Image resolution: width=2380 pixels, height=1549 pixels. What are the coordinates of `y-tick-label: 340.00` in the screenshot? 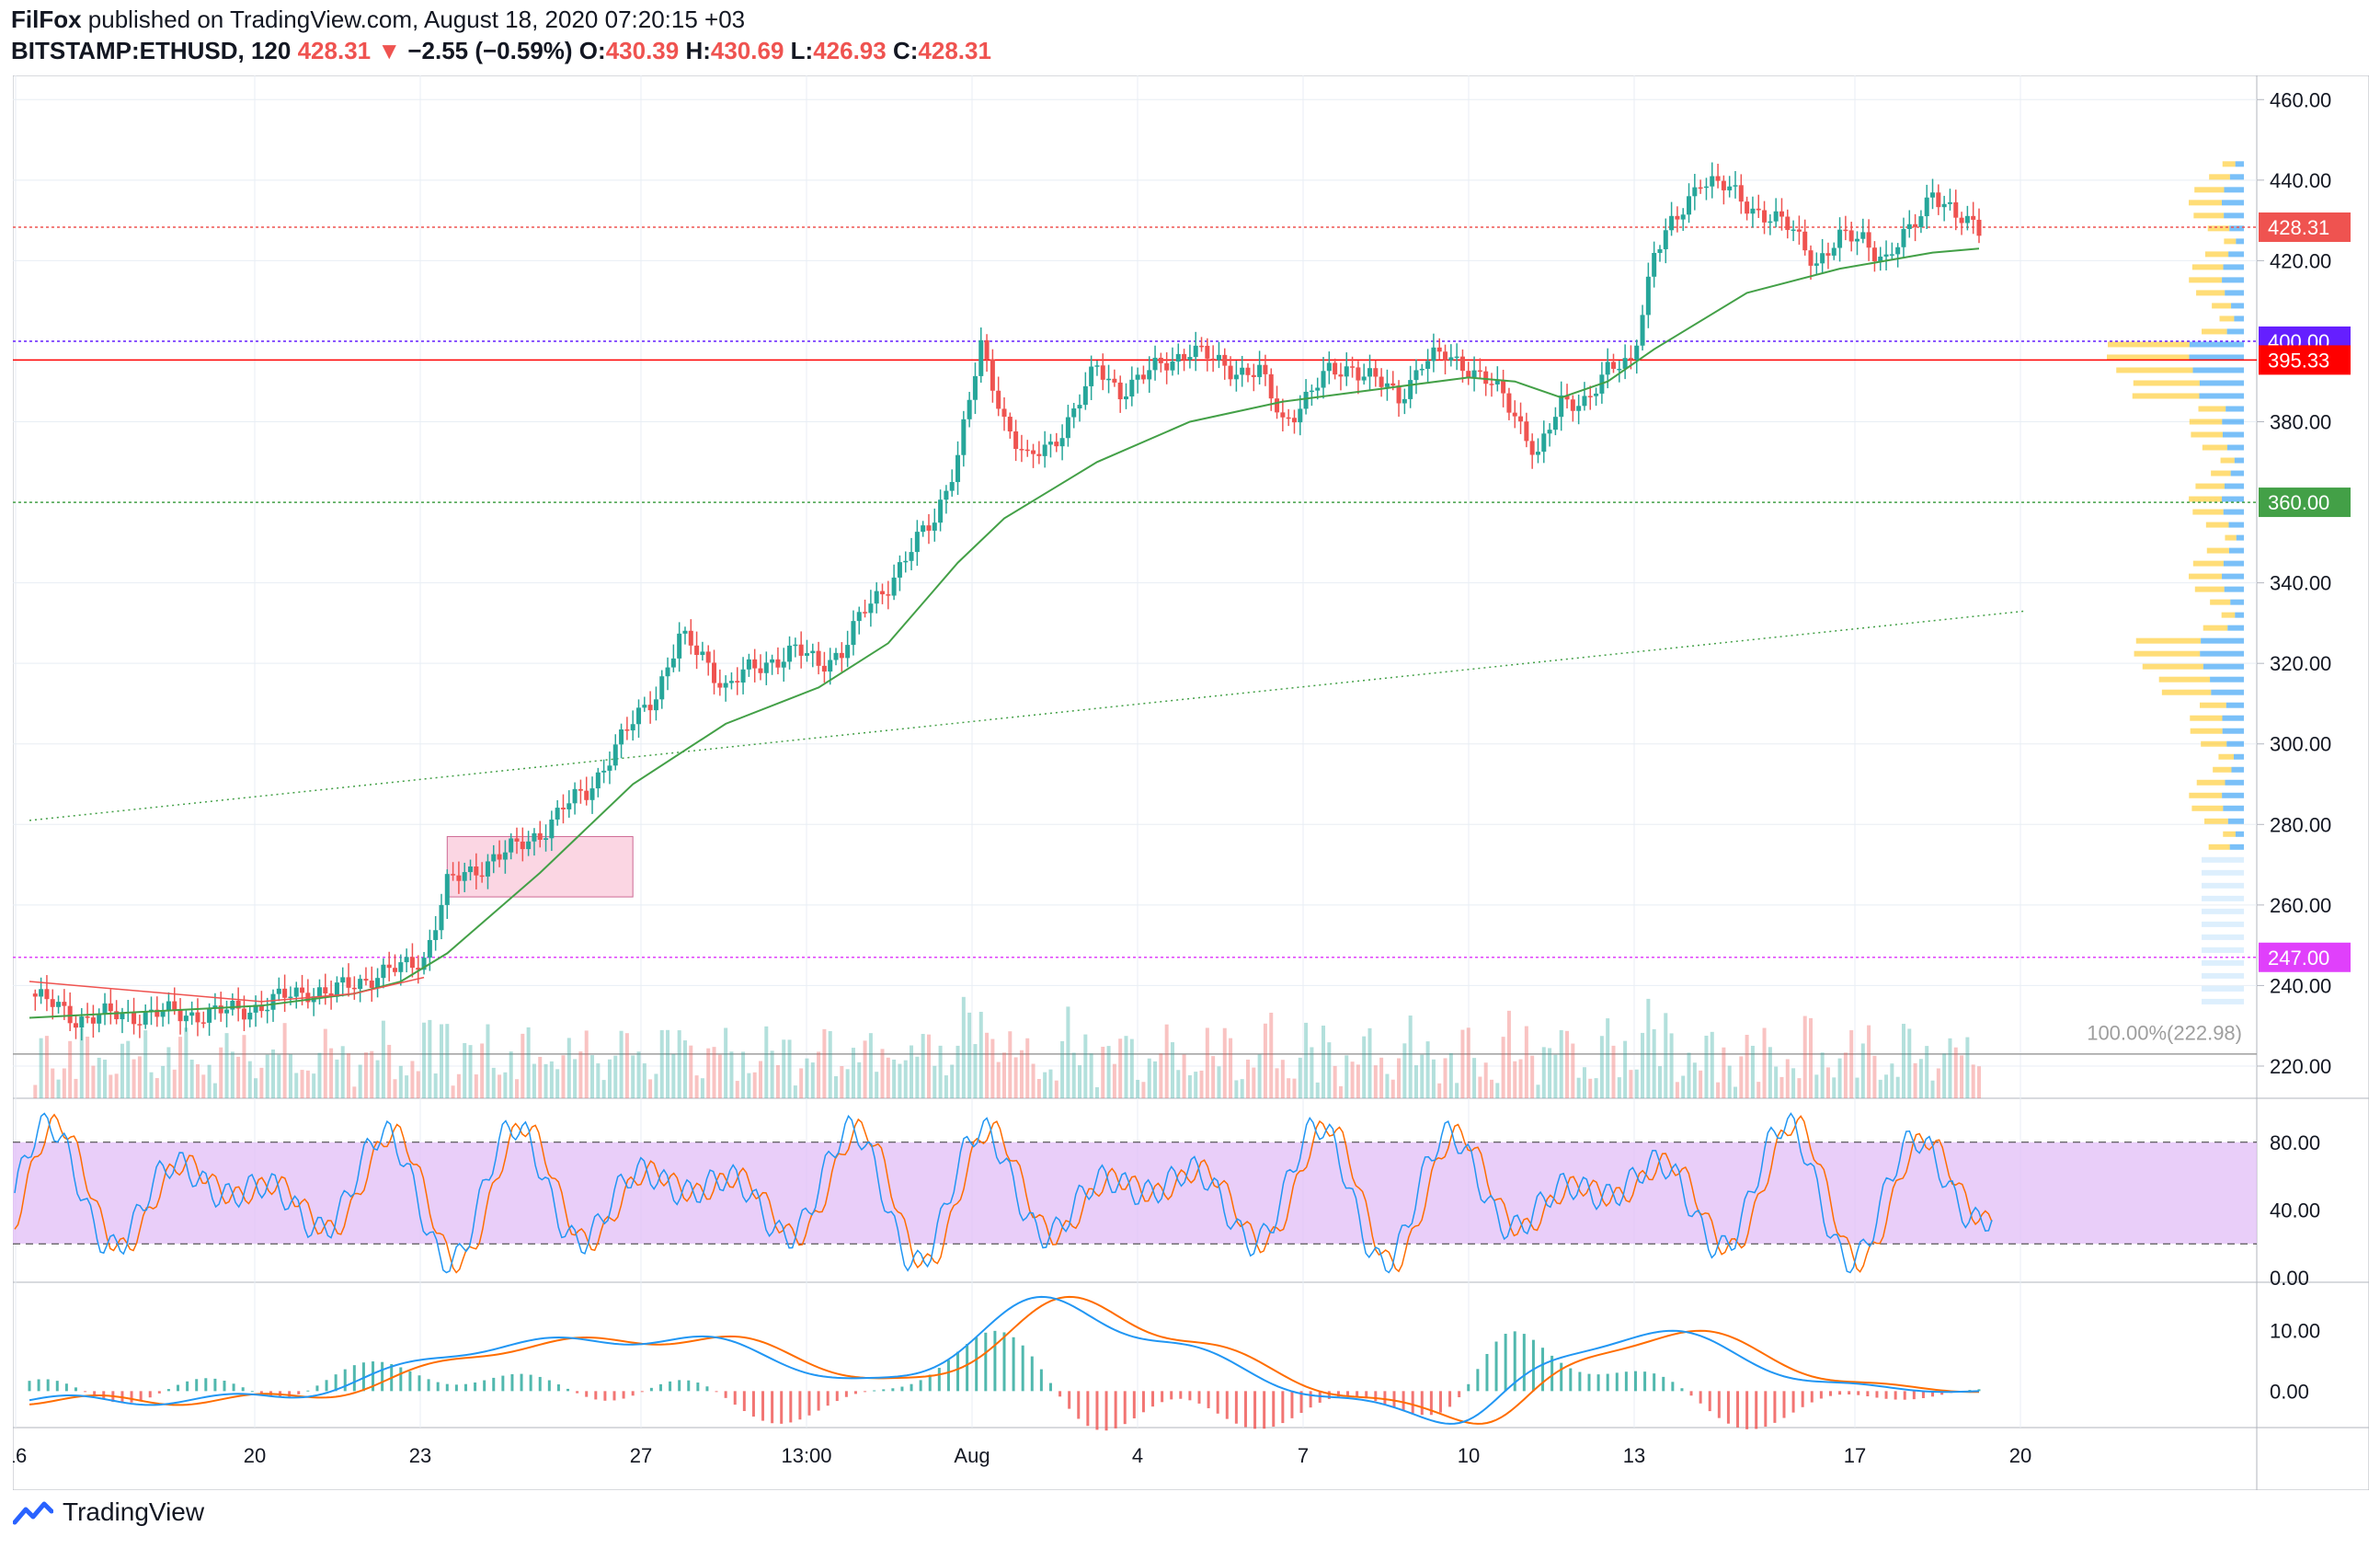 It's located at (2300, 584).